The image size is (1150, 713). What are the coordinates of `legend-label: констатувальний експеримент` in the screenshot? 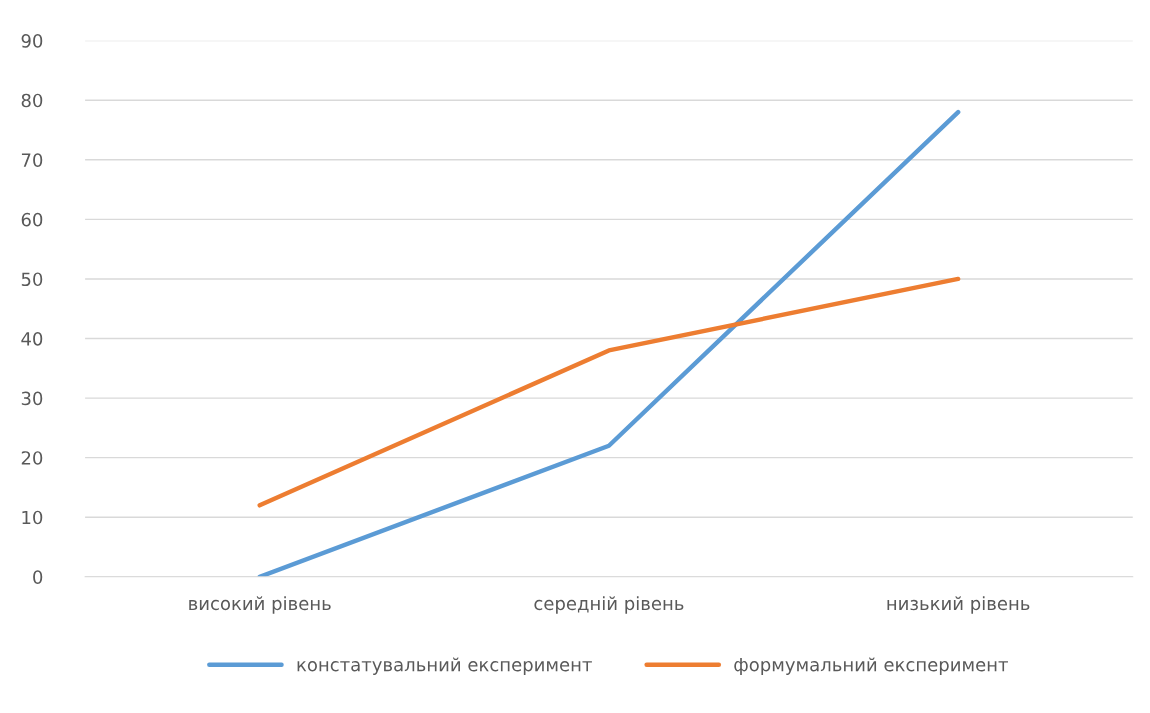 It's located at (444, 666).